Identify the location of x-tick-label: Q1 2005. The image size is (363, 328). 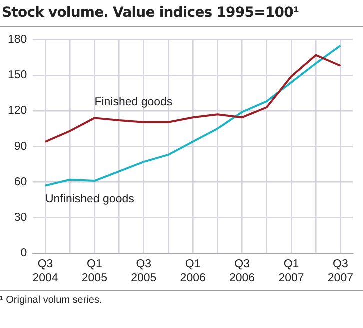
(95, 271).